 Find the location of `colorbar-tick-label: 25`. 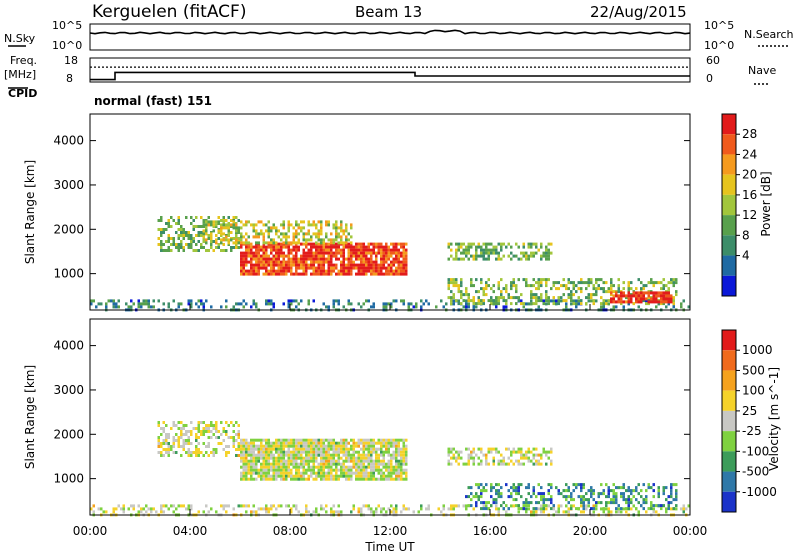

colorbar-tick-label: 25 is located at coordinates (749, 411).